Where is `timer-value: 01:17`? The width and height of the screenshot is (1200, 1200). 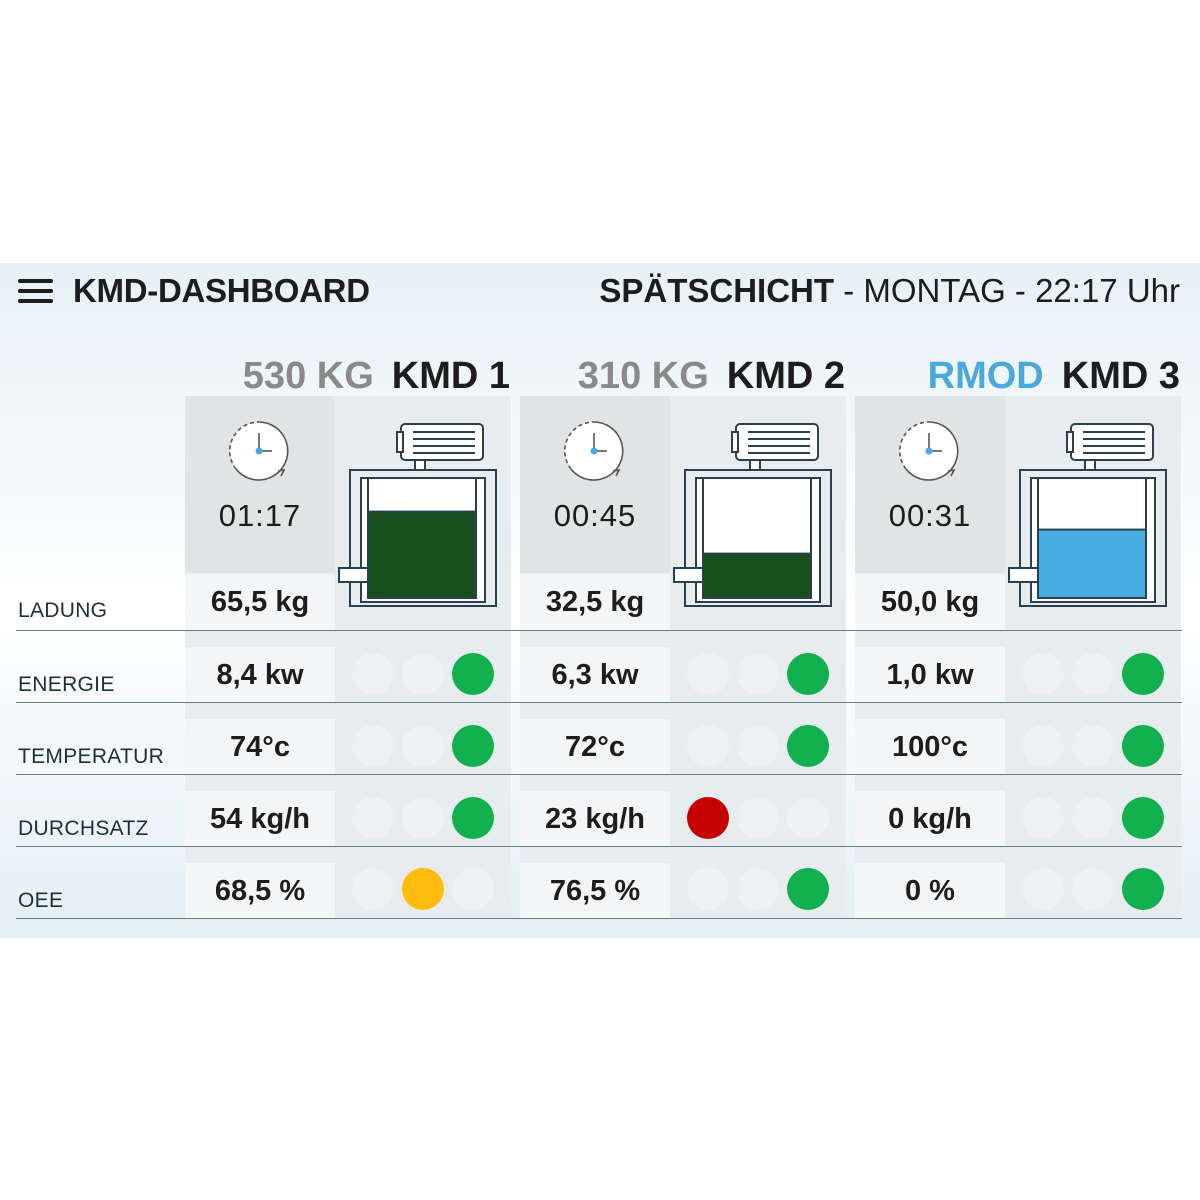
timer-value: 01:17 is located at coordinates (260, 515).